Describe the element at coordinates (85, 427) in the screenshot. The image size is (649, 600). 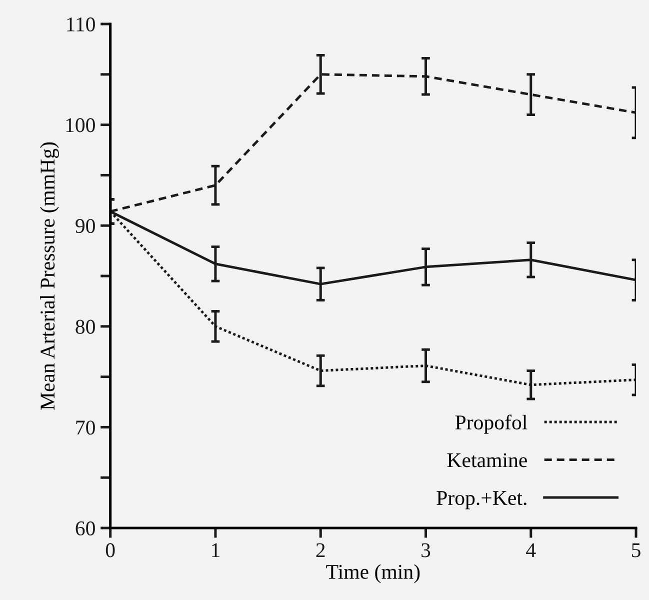
I see `y-tick-label: 70` at that location.